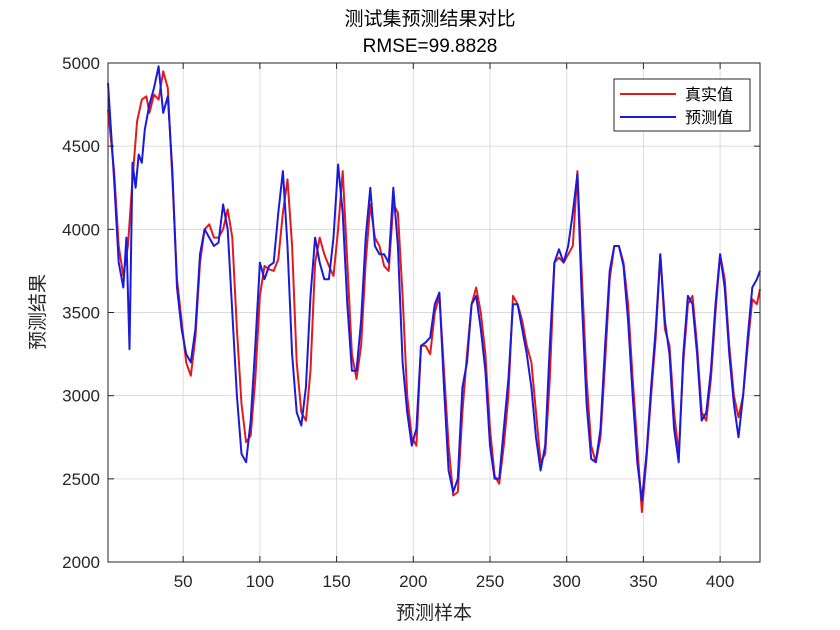 Image resolution: width=840 pixels, height=630 pixels. Describe the element at coordinates (709, 117) in the screenshot. I see `legend-label-pred: 预测值` at that location.